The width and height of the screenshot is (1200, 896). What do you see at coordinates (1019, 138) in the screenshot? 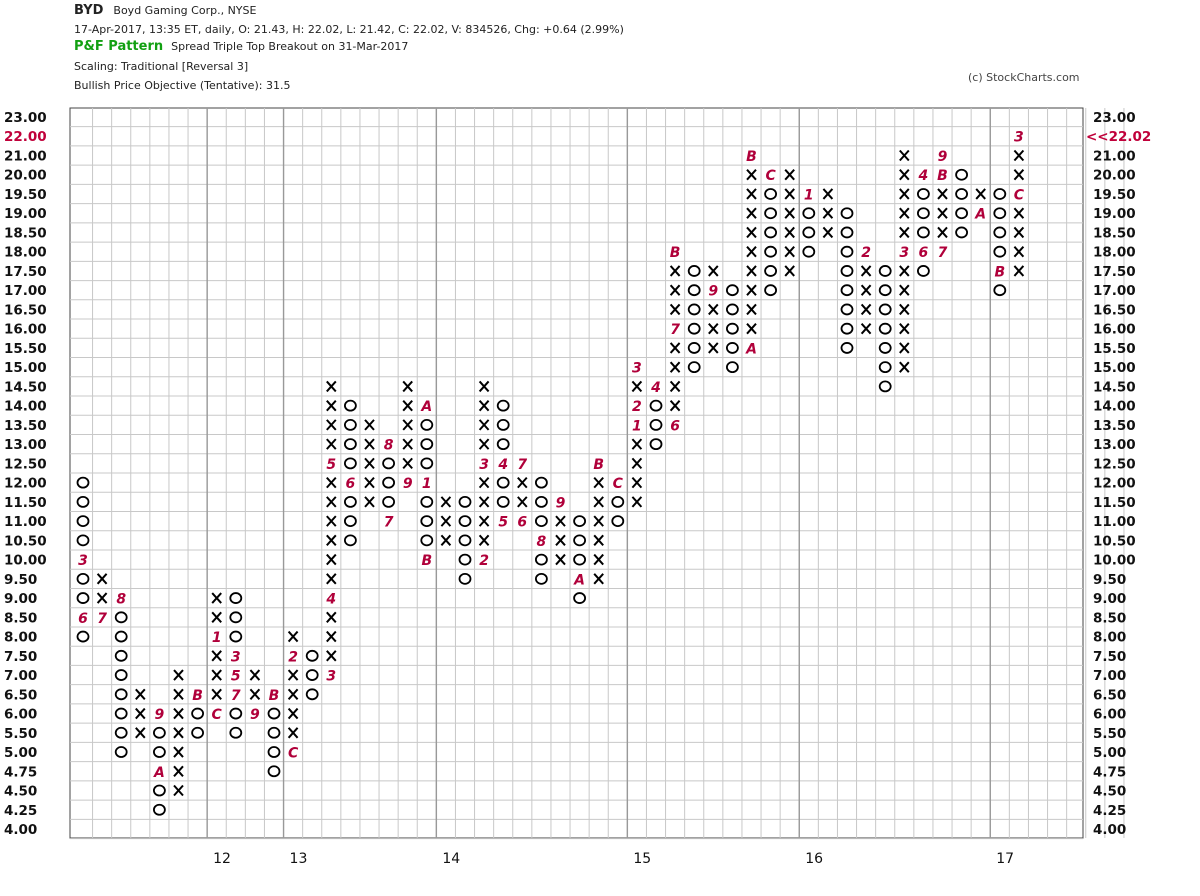
I see `month-marker: 3` at bounding box center [1019, 138].